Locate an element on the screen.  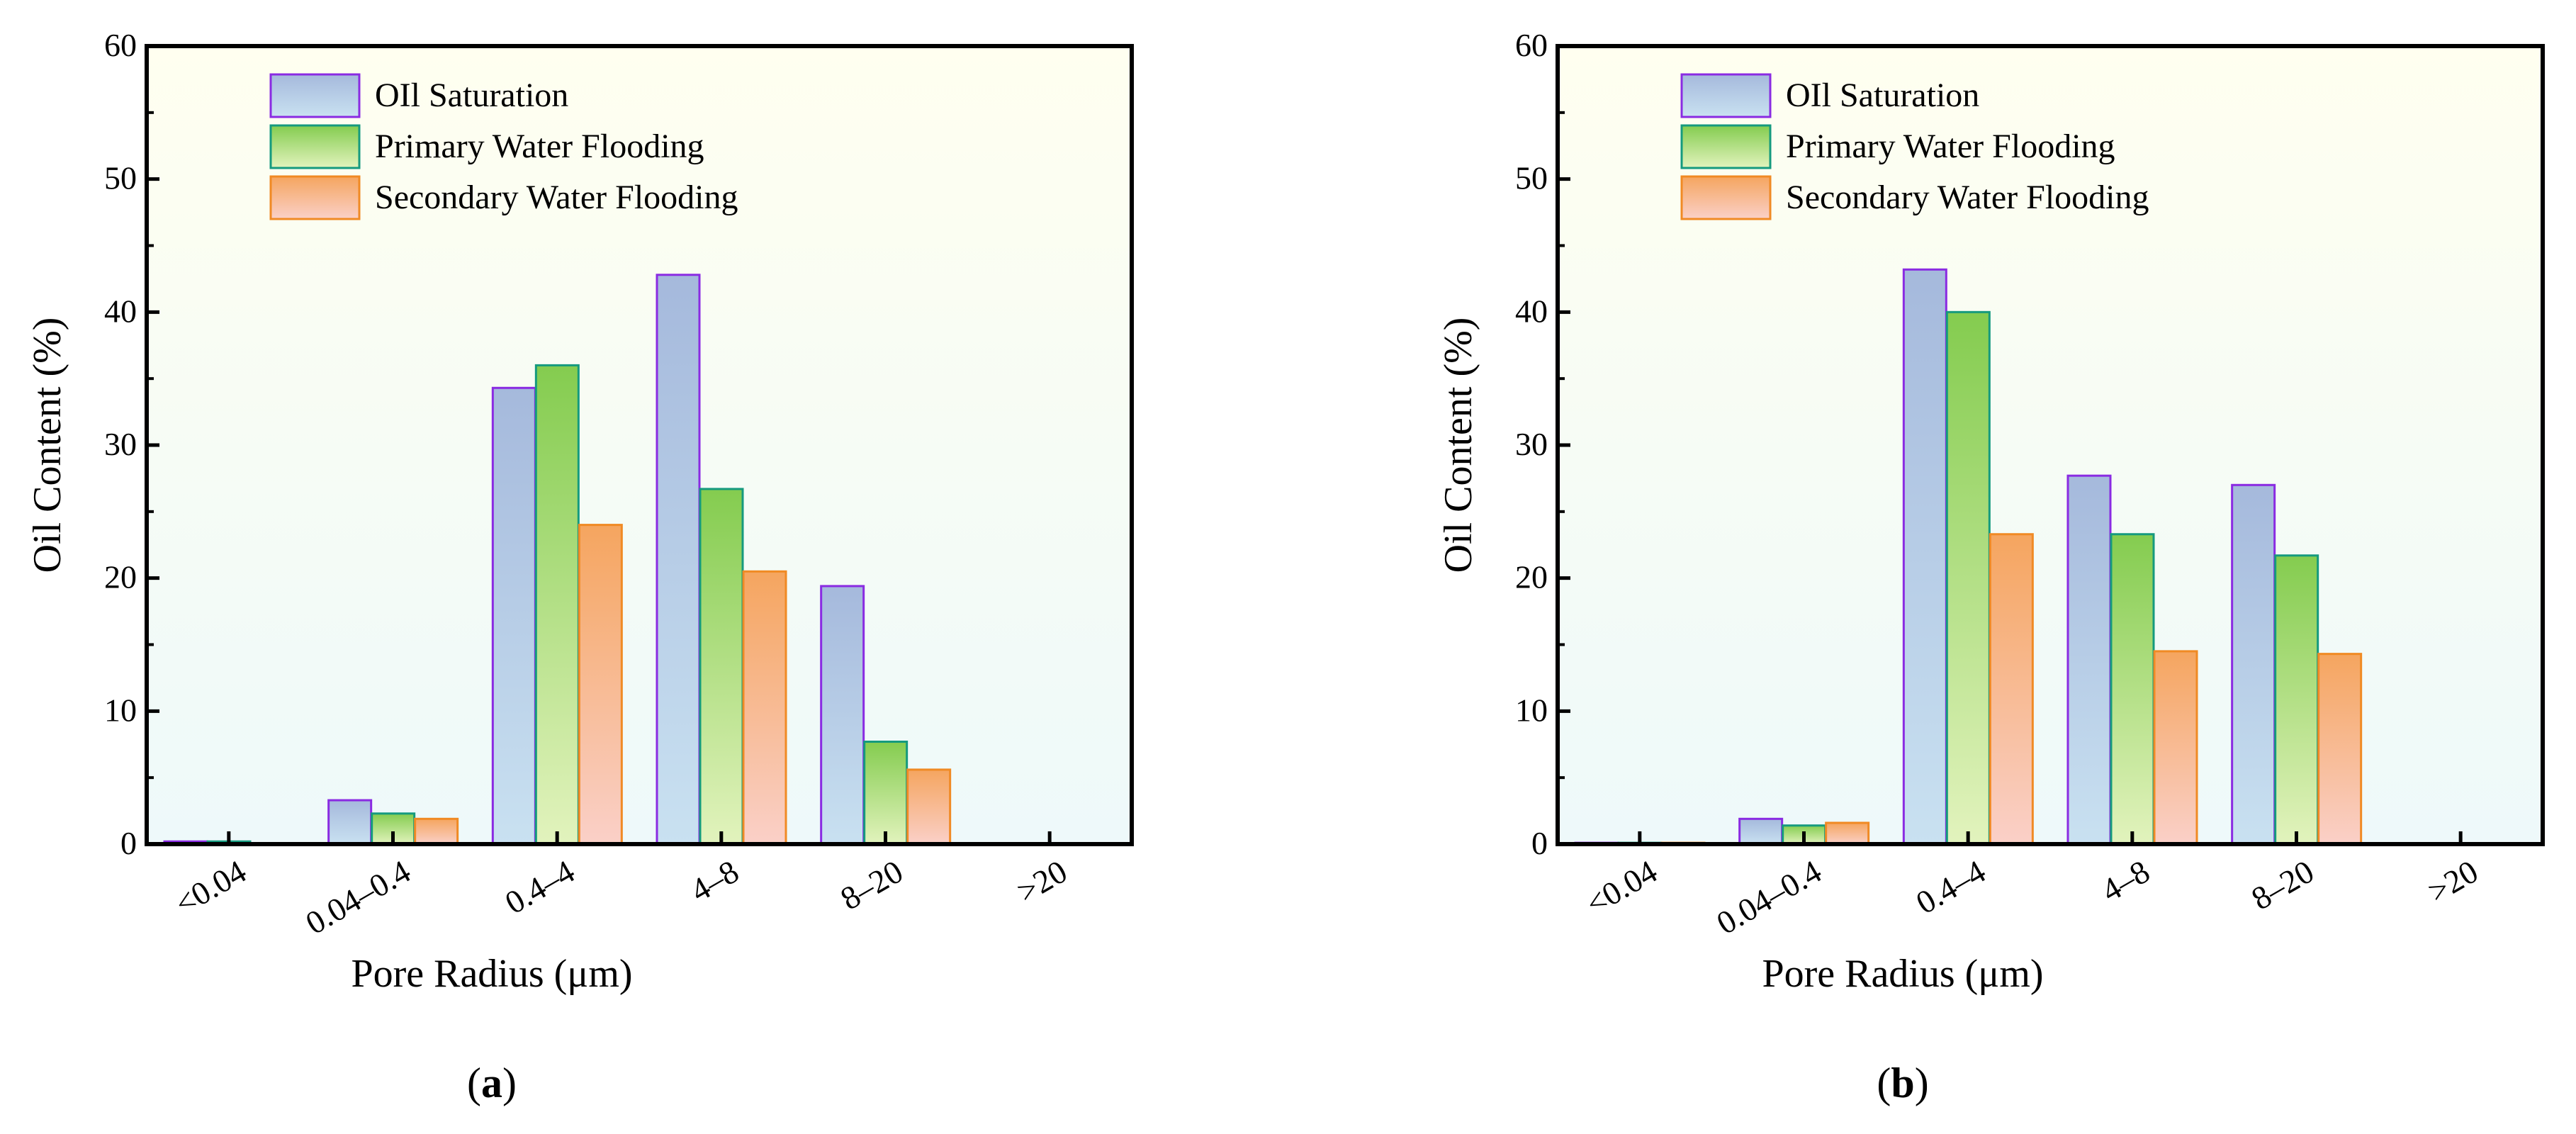
panel-label: (b) is located at coordinates (1902, 1083).